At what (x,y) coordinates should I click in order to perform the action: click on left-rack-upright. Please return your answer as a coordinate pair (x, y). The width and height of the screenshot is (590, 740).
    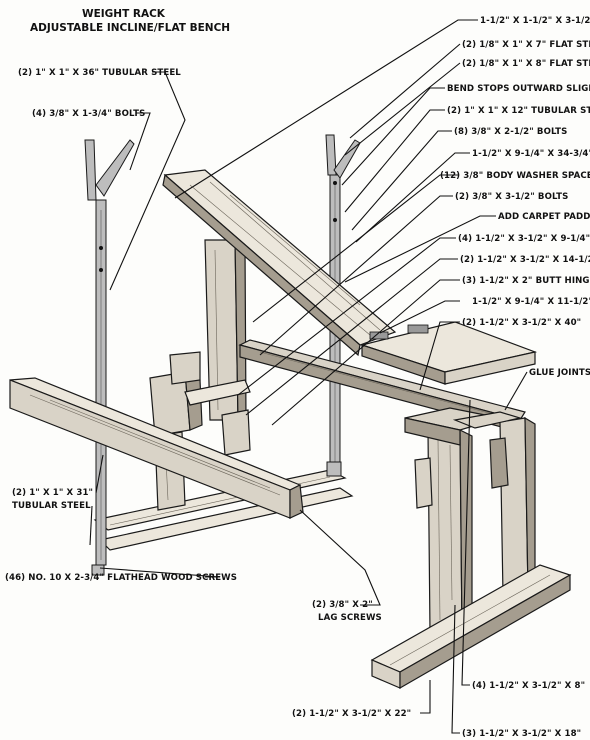
    Looking at the image, I should click on (109, 357).